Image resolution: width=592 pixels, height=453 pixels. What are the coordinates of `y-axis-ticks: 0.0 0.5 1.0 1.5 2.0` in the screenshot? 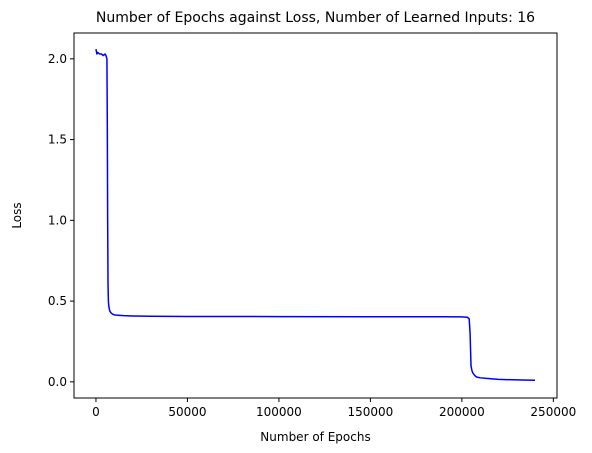 It's located at (61, 220).